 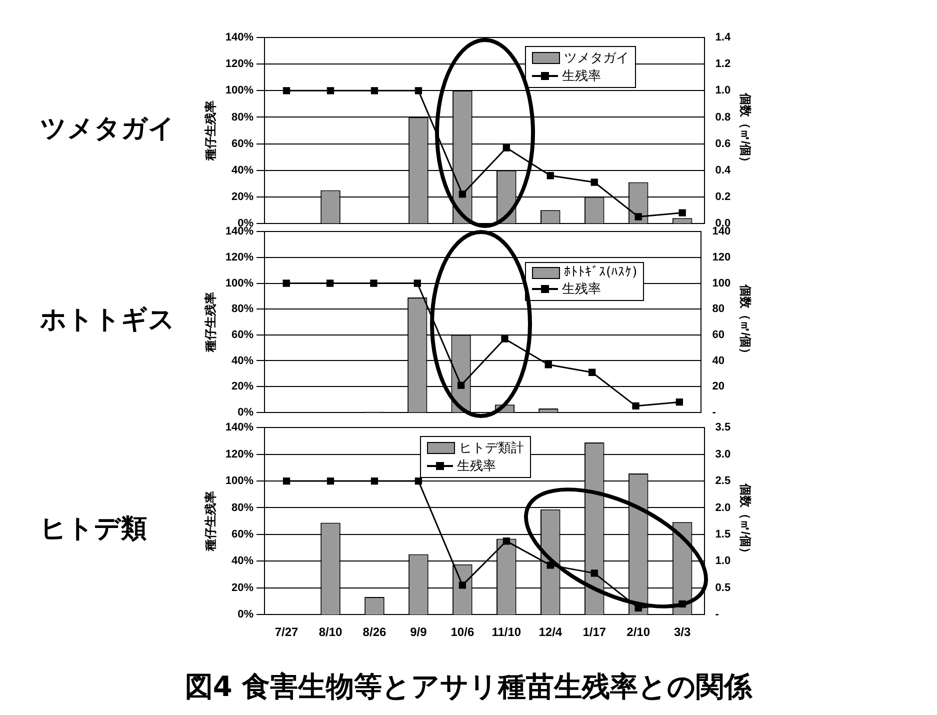 I want to click on y2-tick-label: 120, so click(x=721, y=257).